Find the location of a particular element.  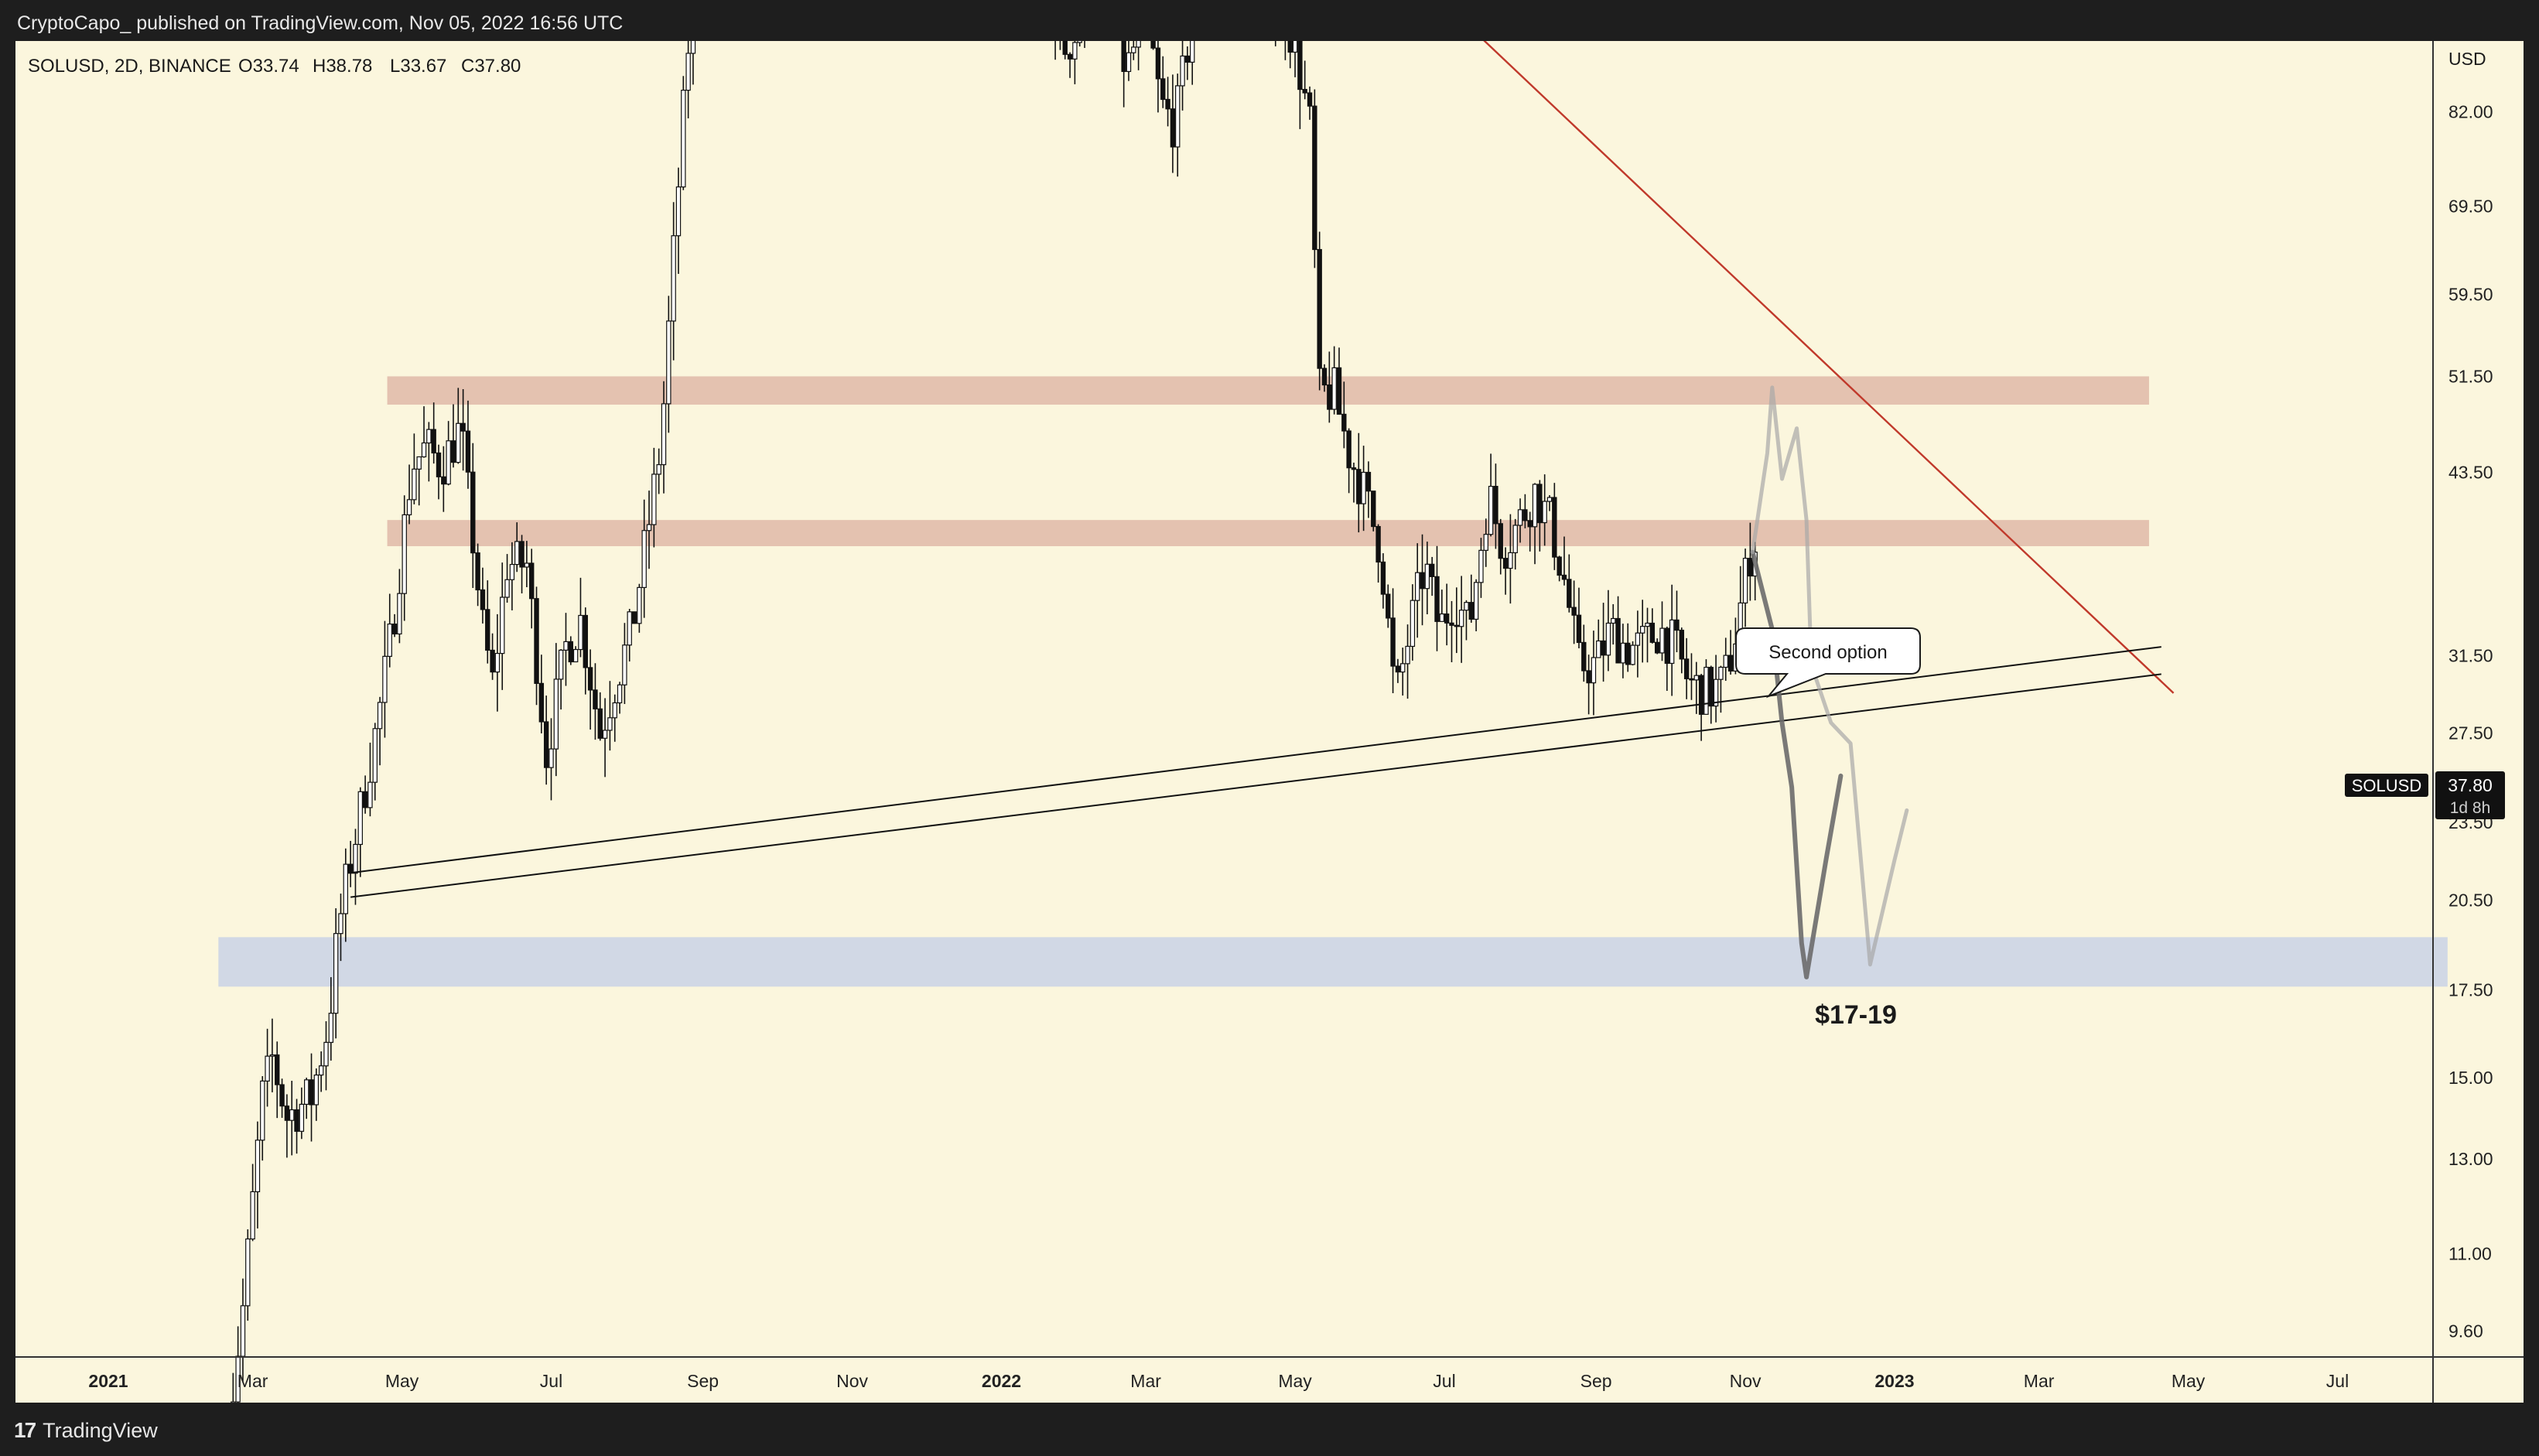

tradingview-logo-icon: 17 is located at coordinates (25, 1430).